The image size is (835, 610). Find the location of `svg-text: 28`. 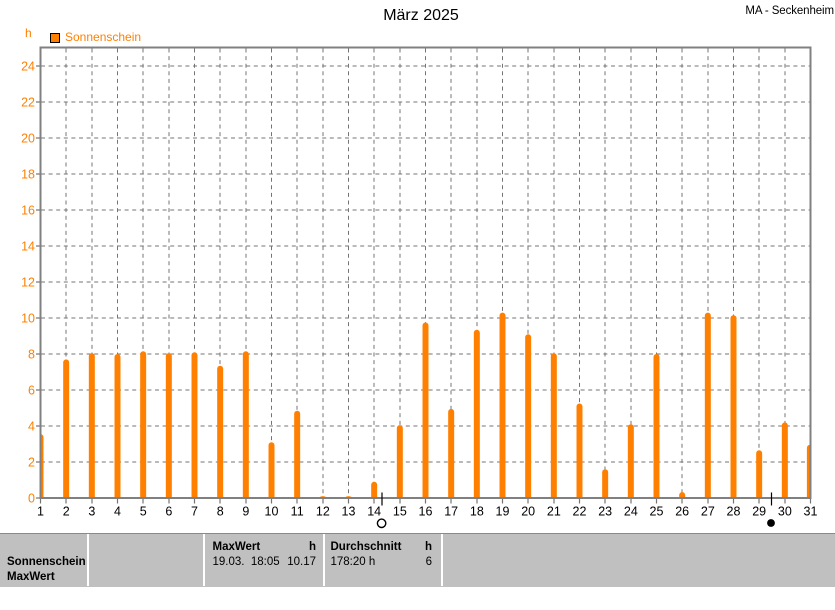

svg-text: 28 is located at coordinates (734, 512).